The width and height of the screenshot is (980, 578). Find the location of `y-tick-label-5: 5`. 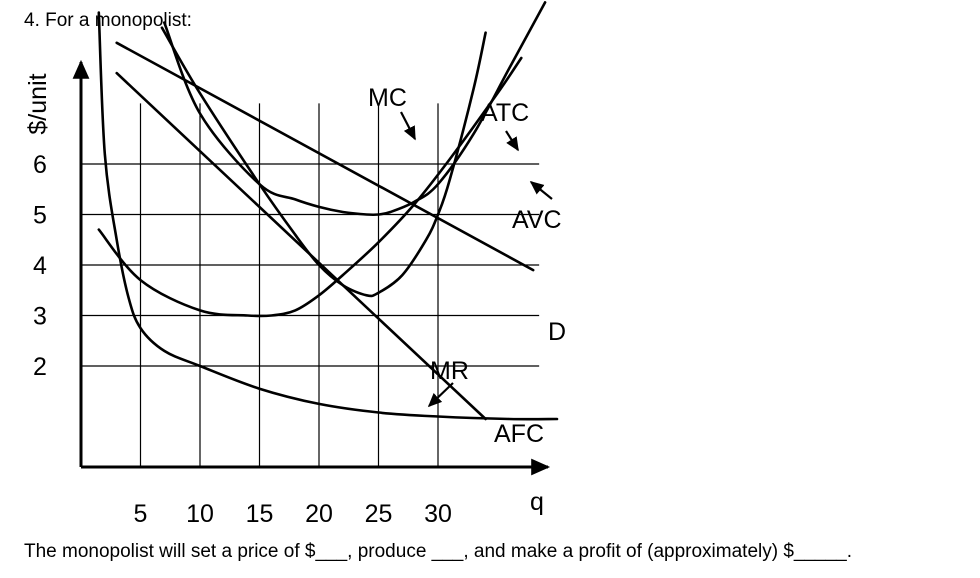

y-tick-label-5: 5 is located at coordinates (40, 216).